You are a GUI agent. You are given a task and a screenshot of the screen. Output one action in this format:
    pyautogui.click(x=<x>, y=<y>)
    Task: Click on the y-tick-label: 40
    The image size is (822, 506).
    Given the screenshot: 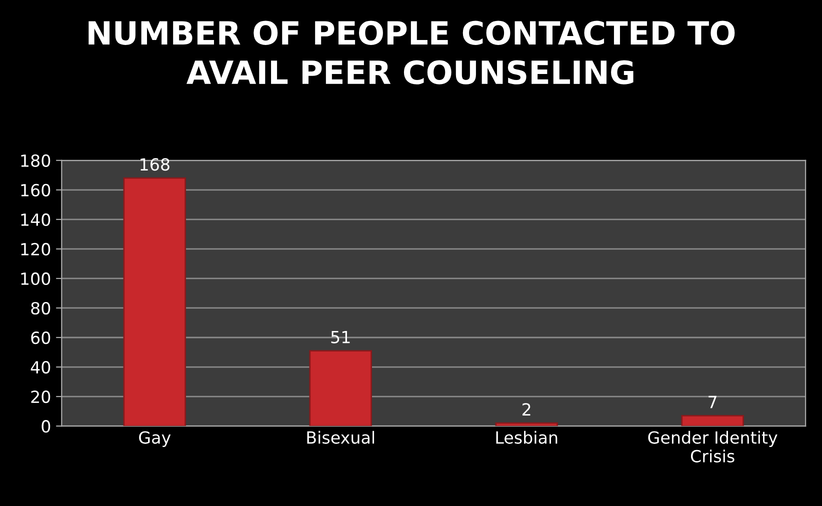 What is the action you would take?
    pyautogui.click(x=40, y=367)
    